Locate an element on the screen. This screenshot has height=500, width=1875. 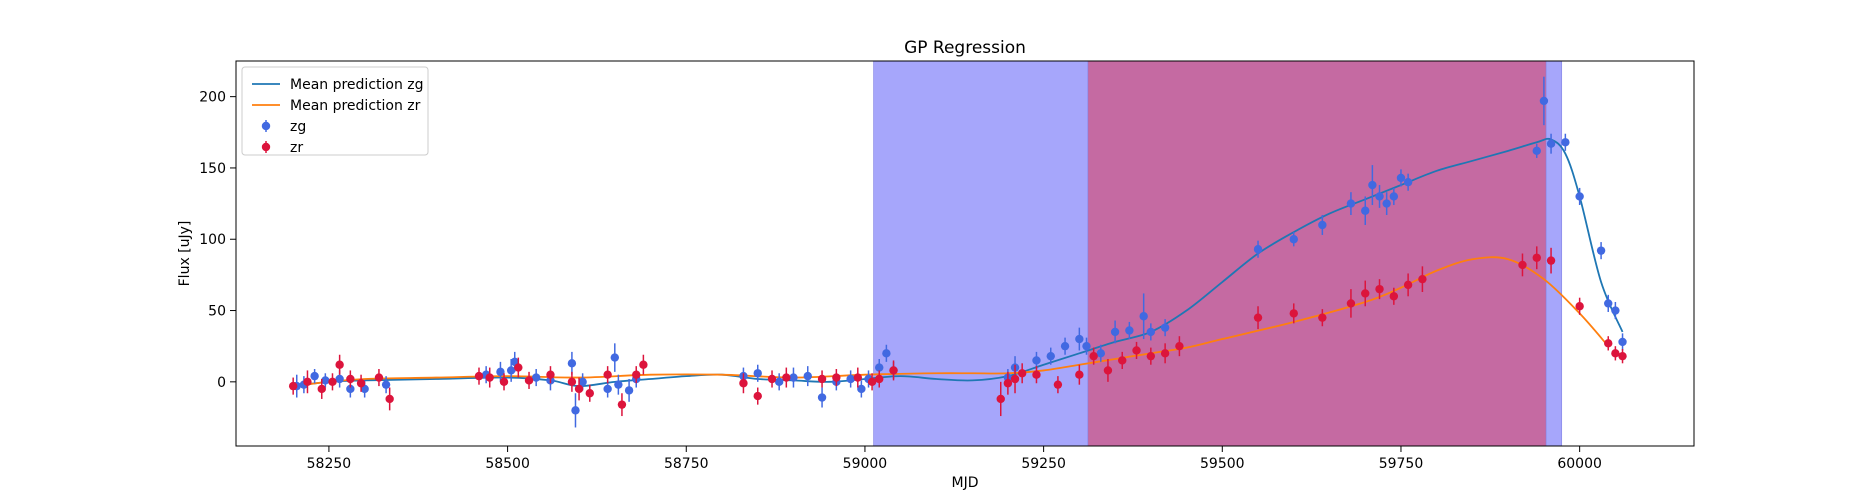
x-tick-label: 59250 is located at coordinates (1043, 464).